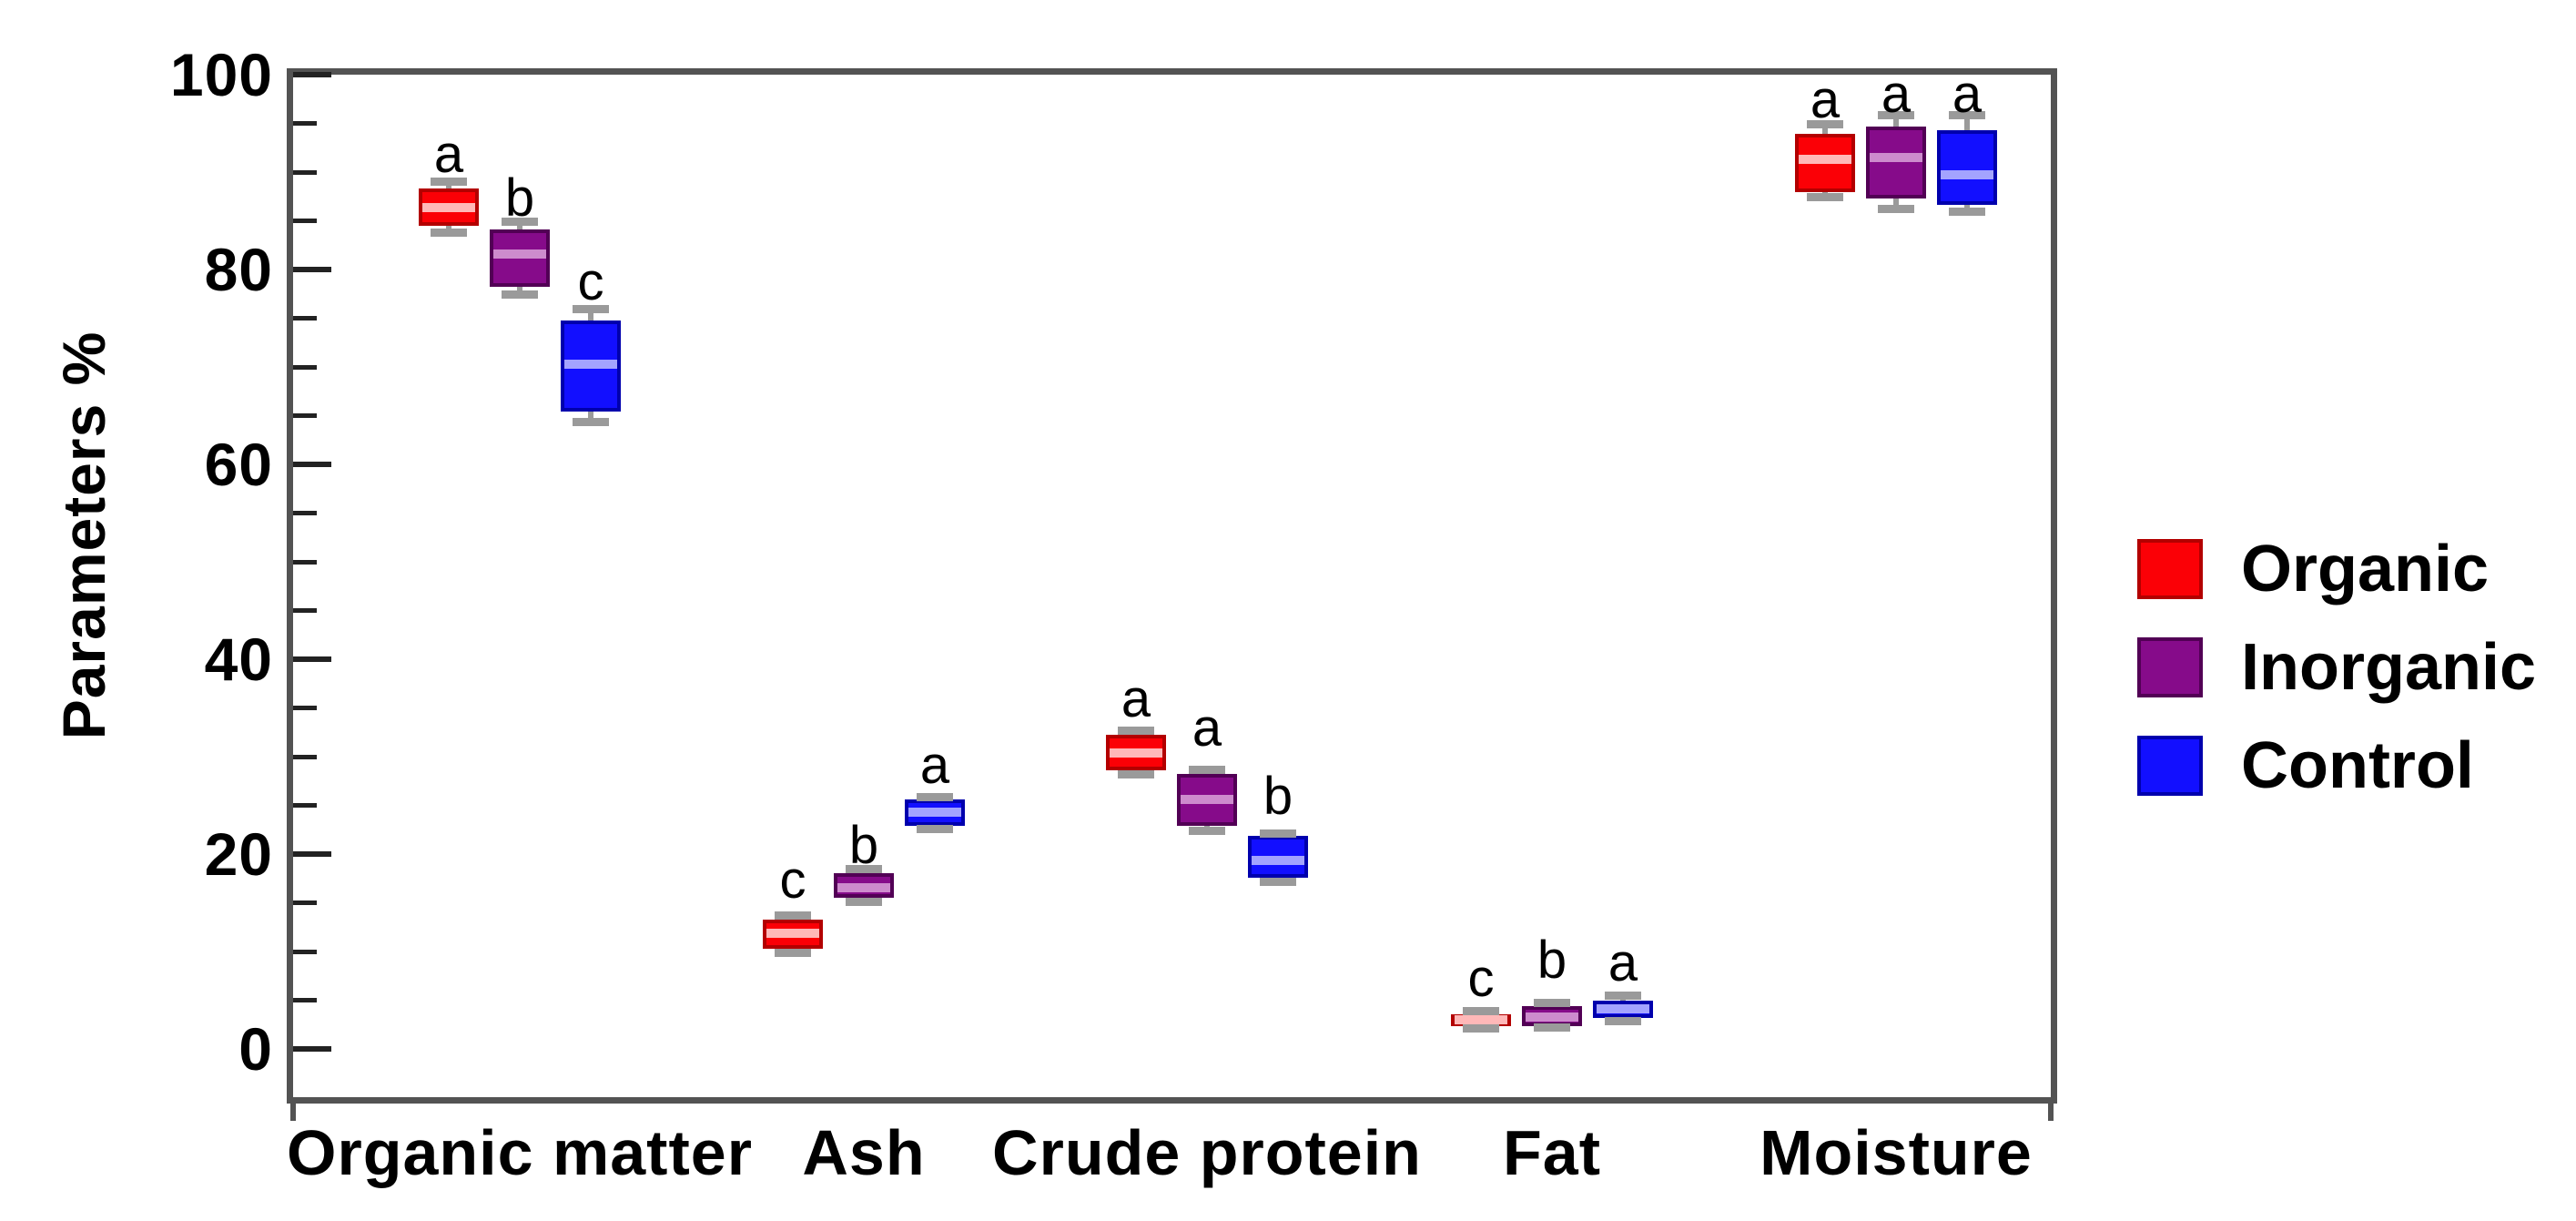  Describe the element at coordinates (2389, 667) in the screenshot. I see `legend-label: Inorganic` at that location.